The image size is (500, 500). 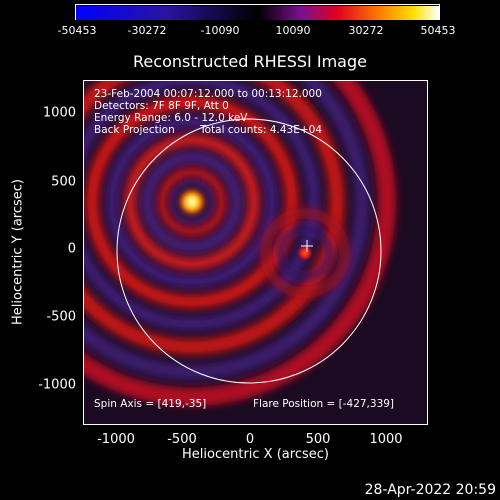 I want to click on colorbar, so click(x=257, y=12).